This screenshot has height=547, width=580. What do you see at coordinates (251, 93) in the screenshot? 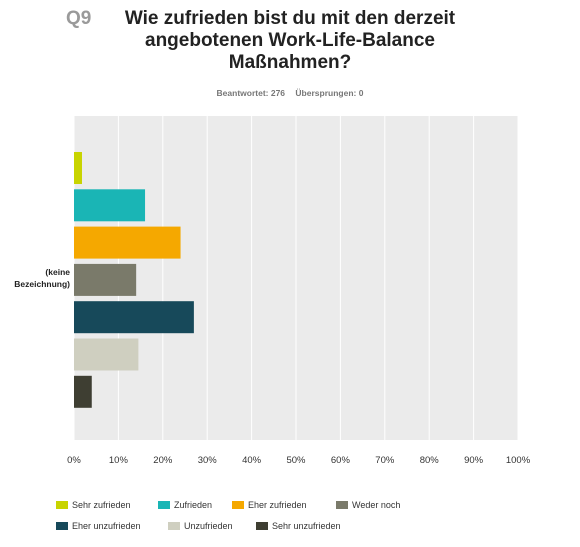
I see `answered-count: Beantwortet: 276` at bounding box center [251, 93].